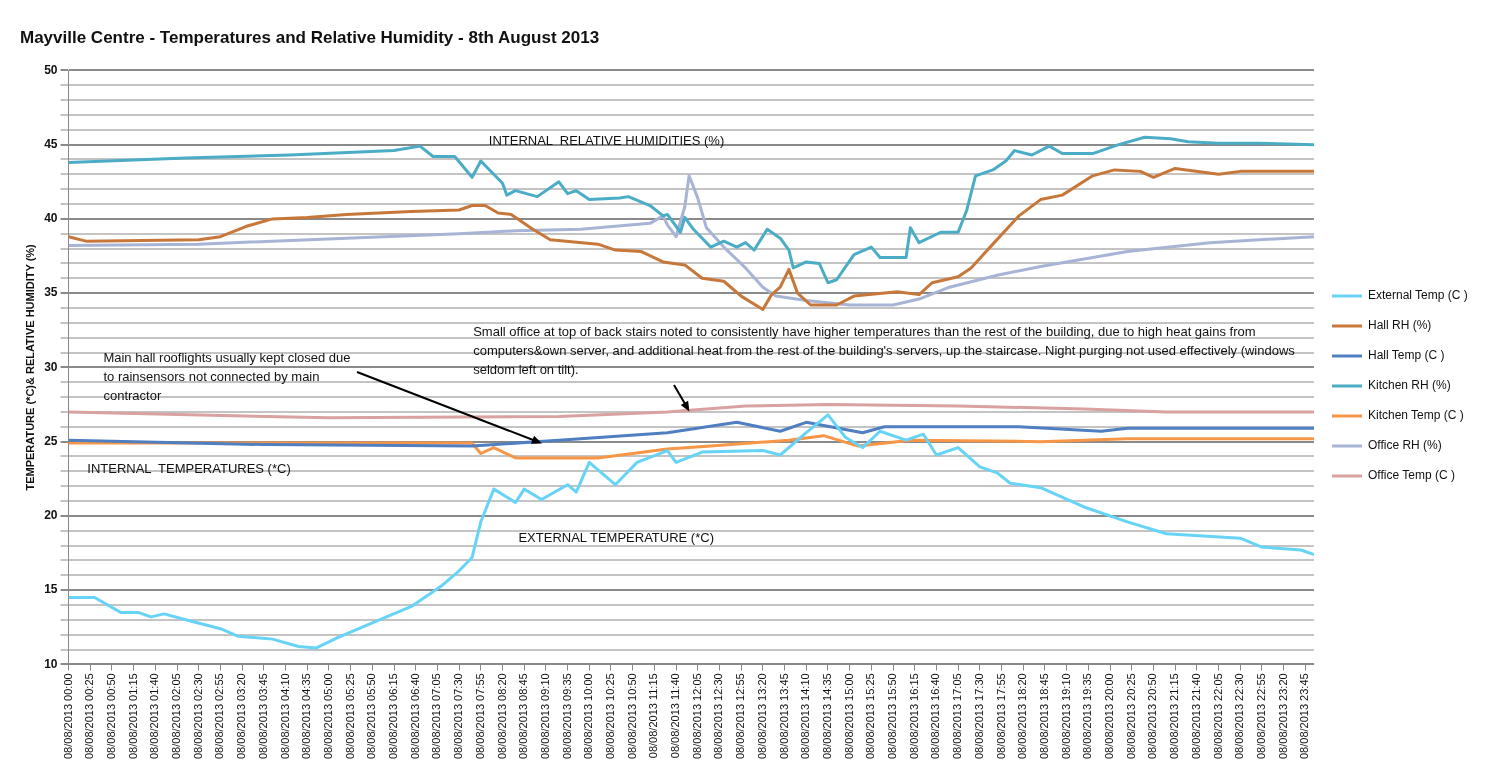  What do you see at coordinates (51, 366) in the screenshot?
I see `y-tick-label: 30` at bounding box center [51, 366].